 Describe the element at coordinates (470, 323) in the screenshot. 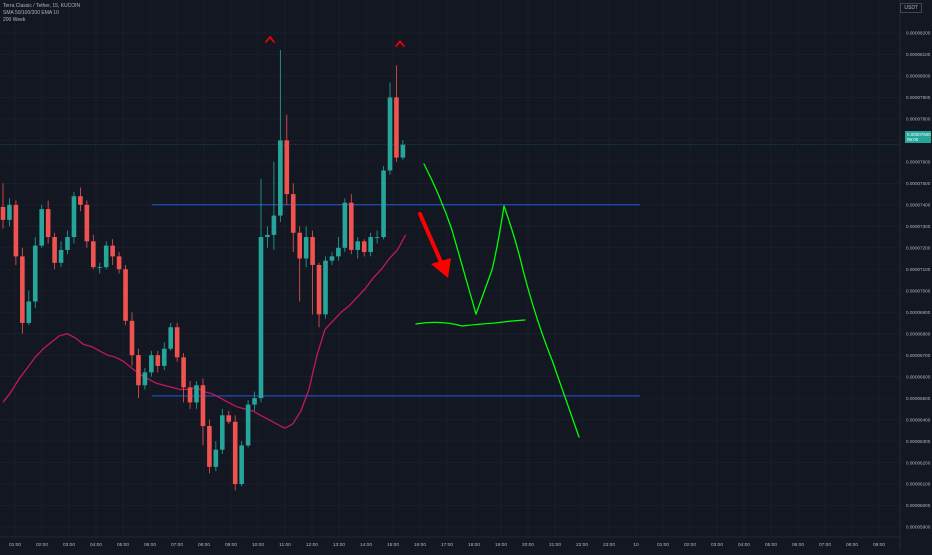

I see `drawing-base-line` at that location.